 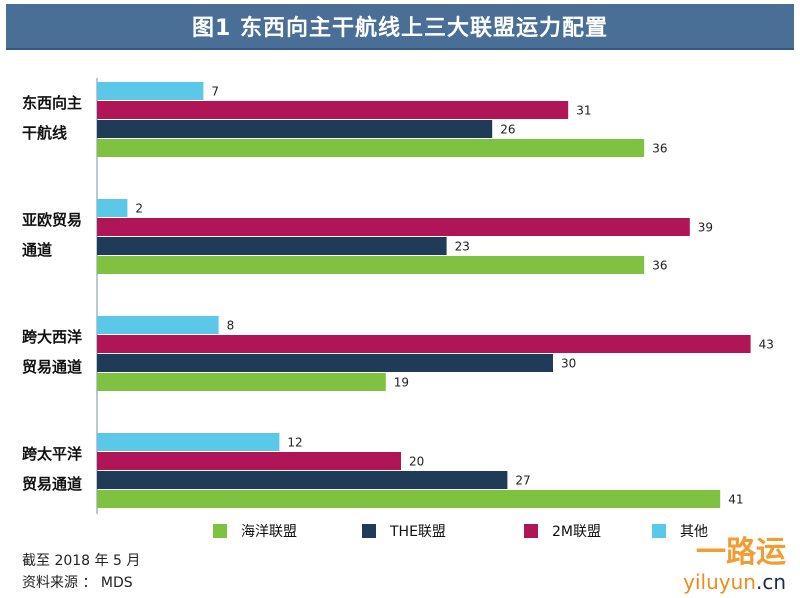 I want to click on category-label-3-1: 贸易通道, so click(x=52, y=484).